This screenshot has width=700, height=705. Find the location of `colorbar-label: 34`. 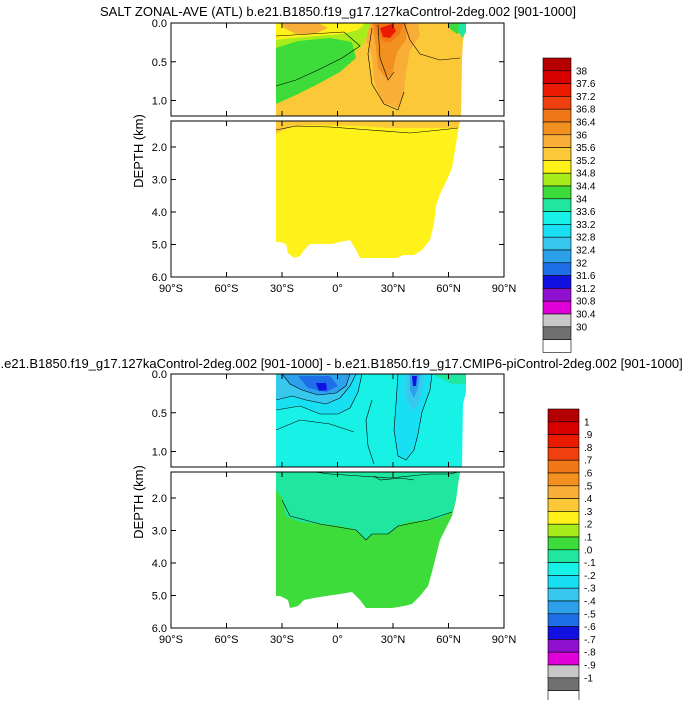

colorbar-label: 34 is located at coordinates (582, 199).